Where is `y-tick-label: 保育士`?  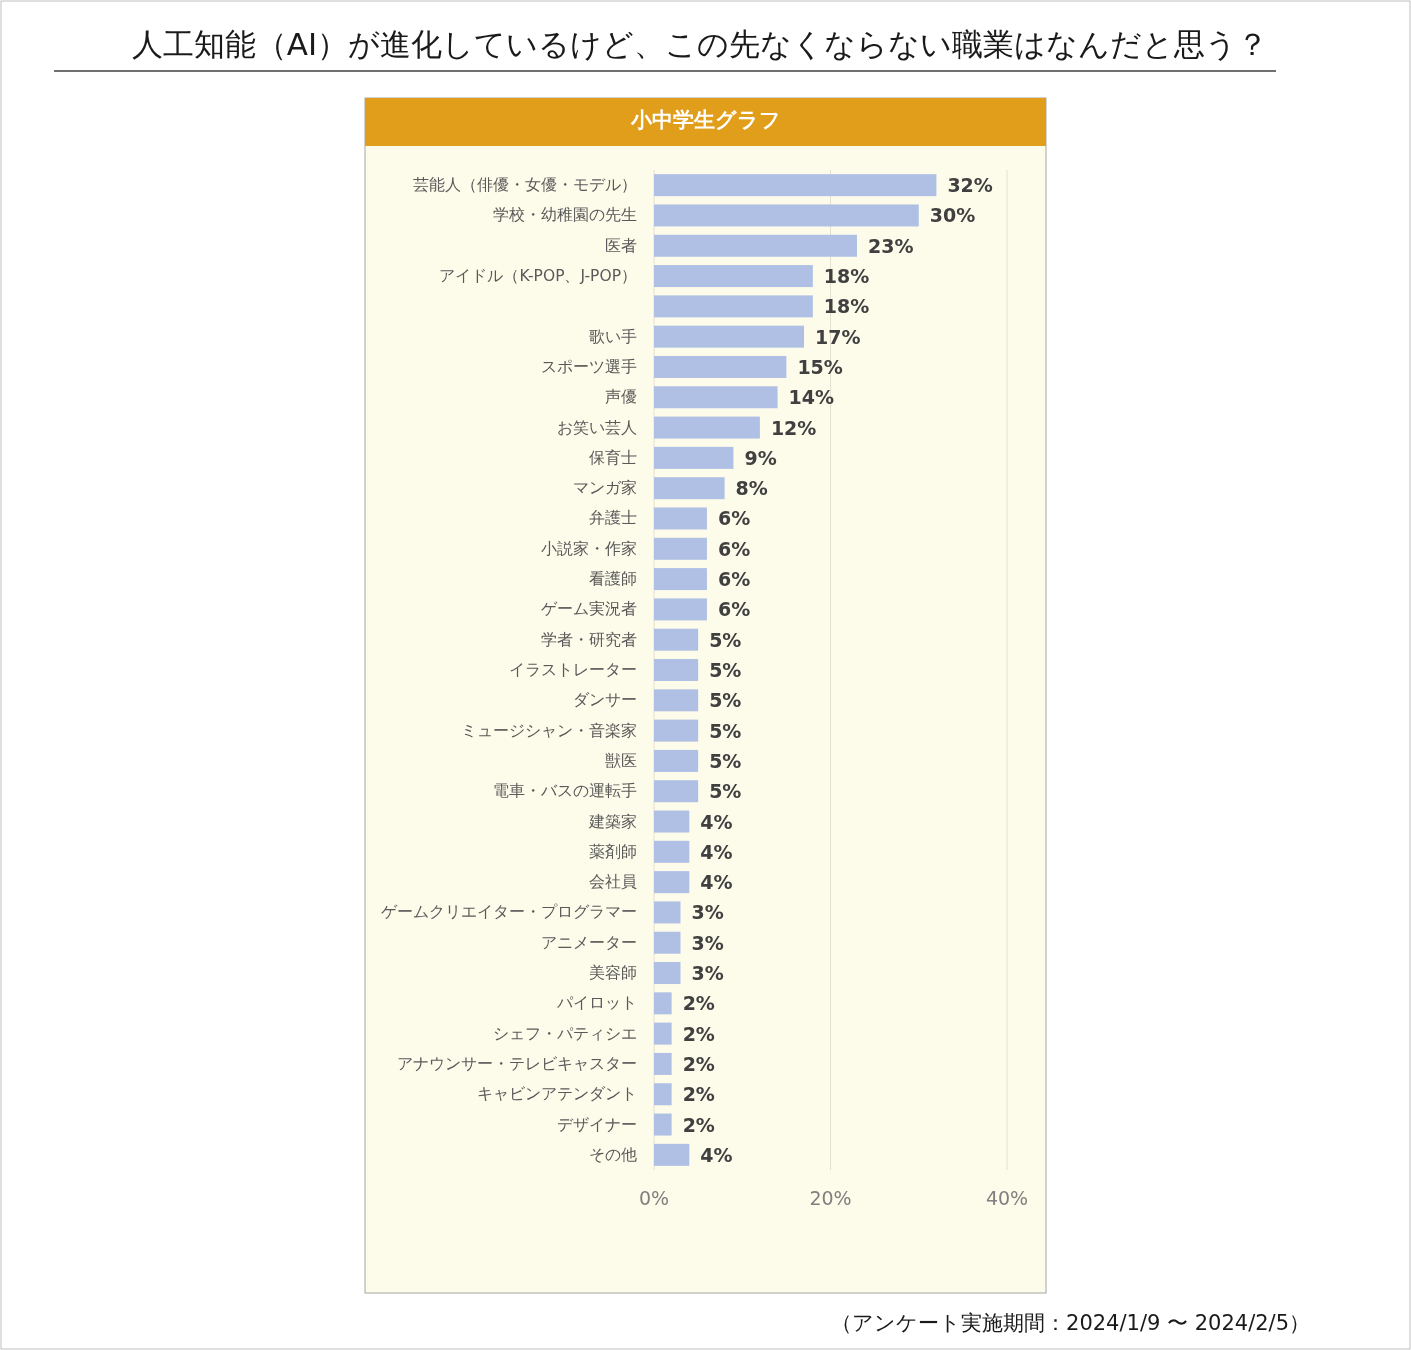
y-tick-label: 保育士 is located at coordinates (613, 457).